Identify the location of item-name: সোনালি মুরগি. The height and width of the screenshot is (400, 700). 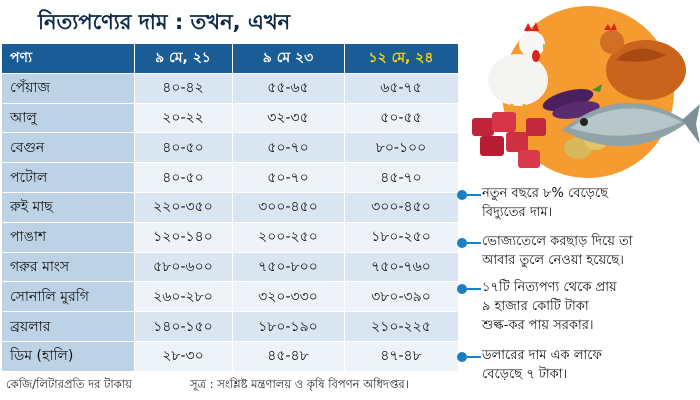
(68, 297).